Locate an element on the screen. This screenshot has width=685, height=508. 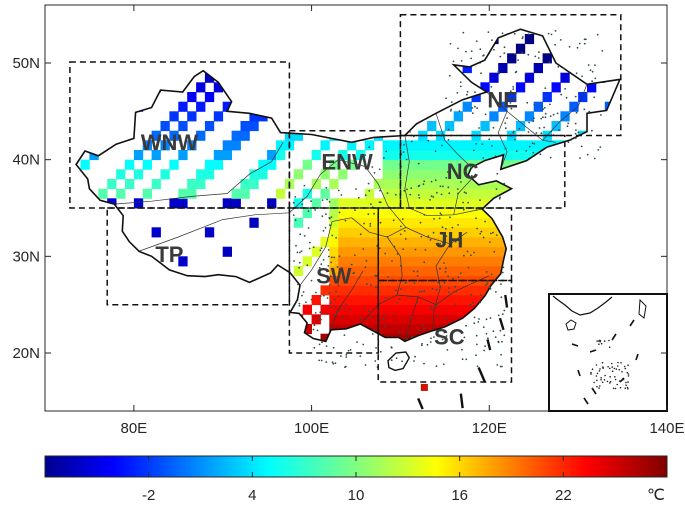
y-tick-label: 30N is located at coordinates (26, 256).